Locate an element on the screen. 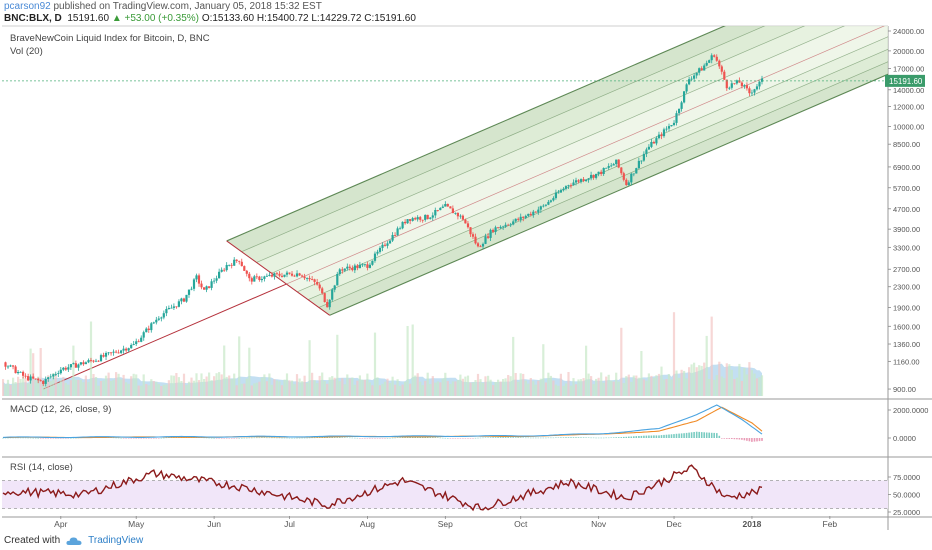 The height and width of the screenshot is (550, 932). rsi-indicator-label: RSI (14, close) is located at coordinates (41, 467).